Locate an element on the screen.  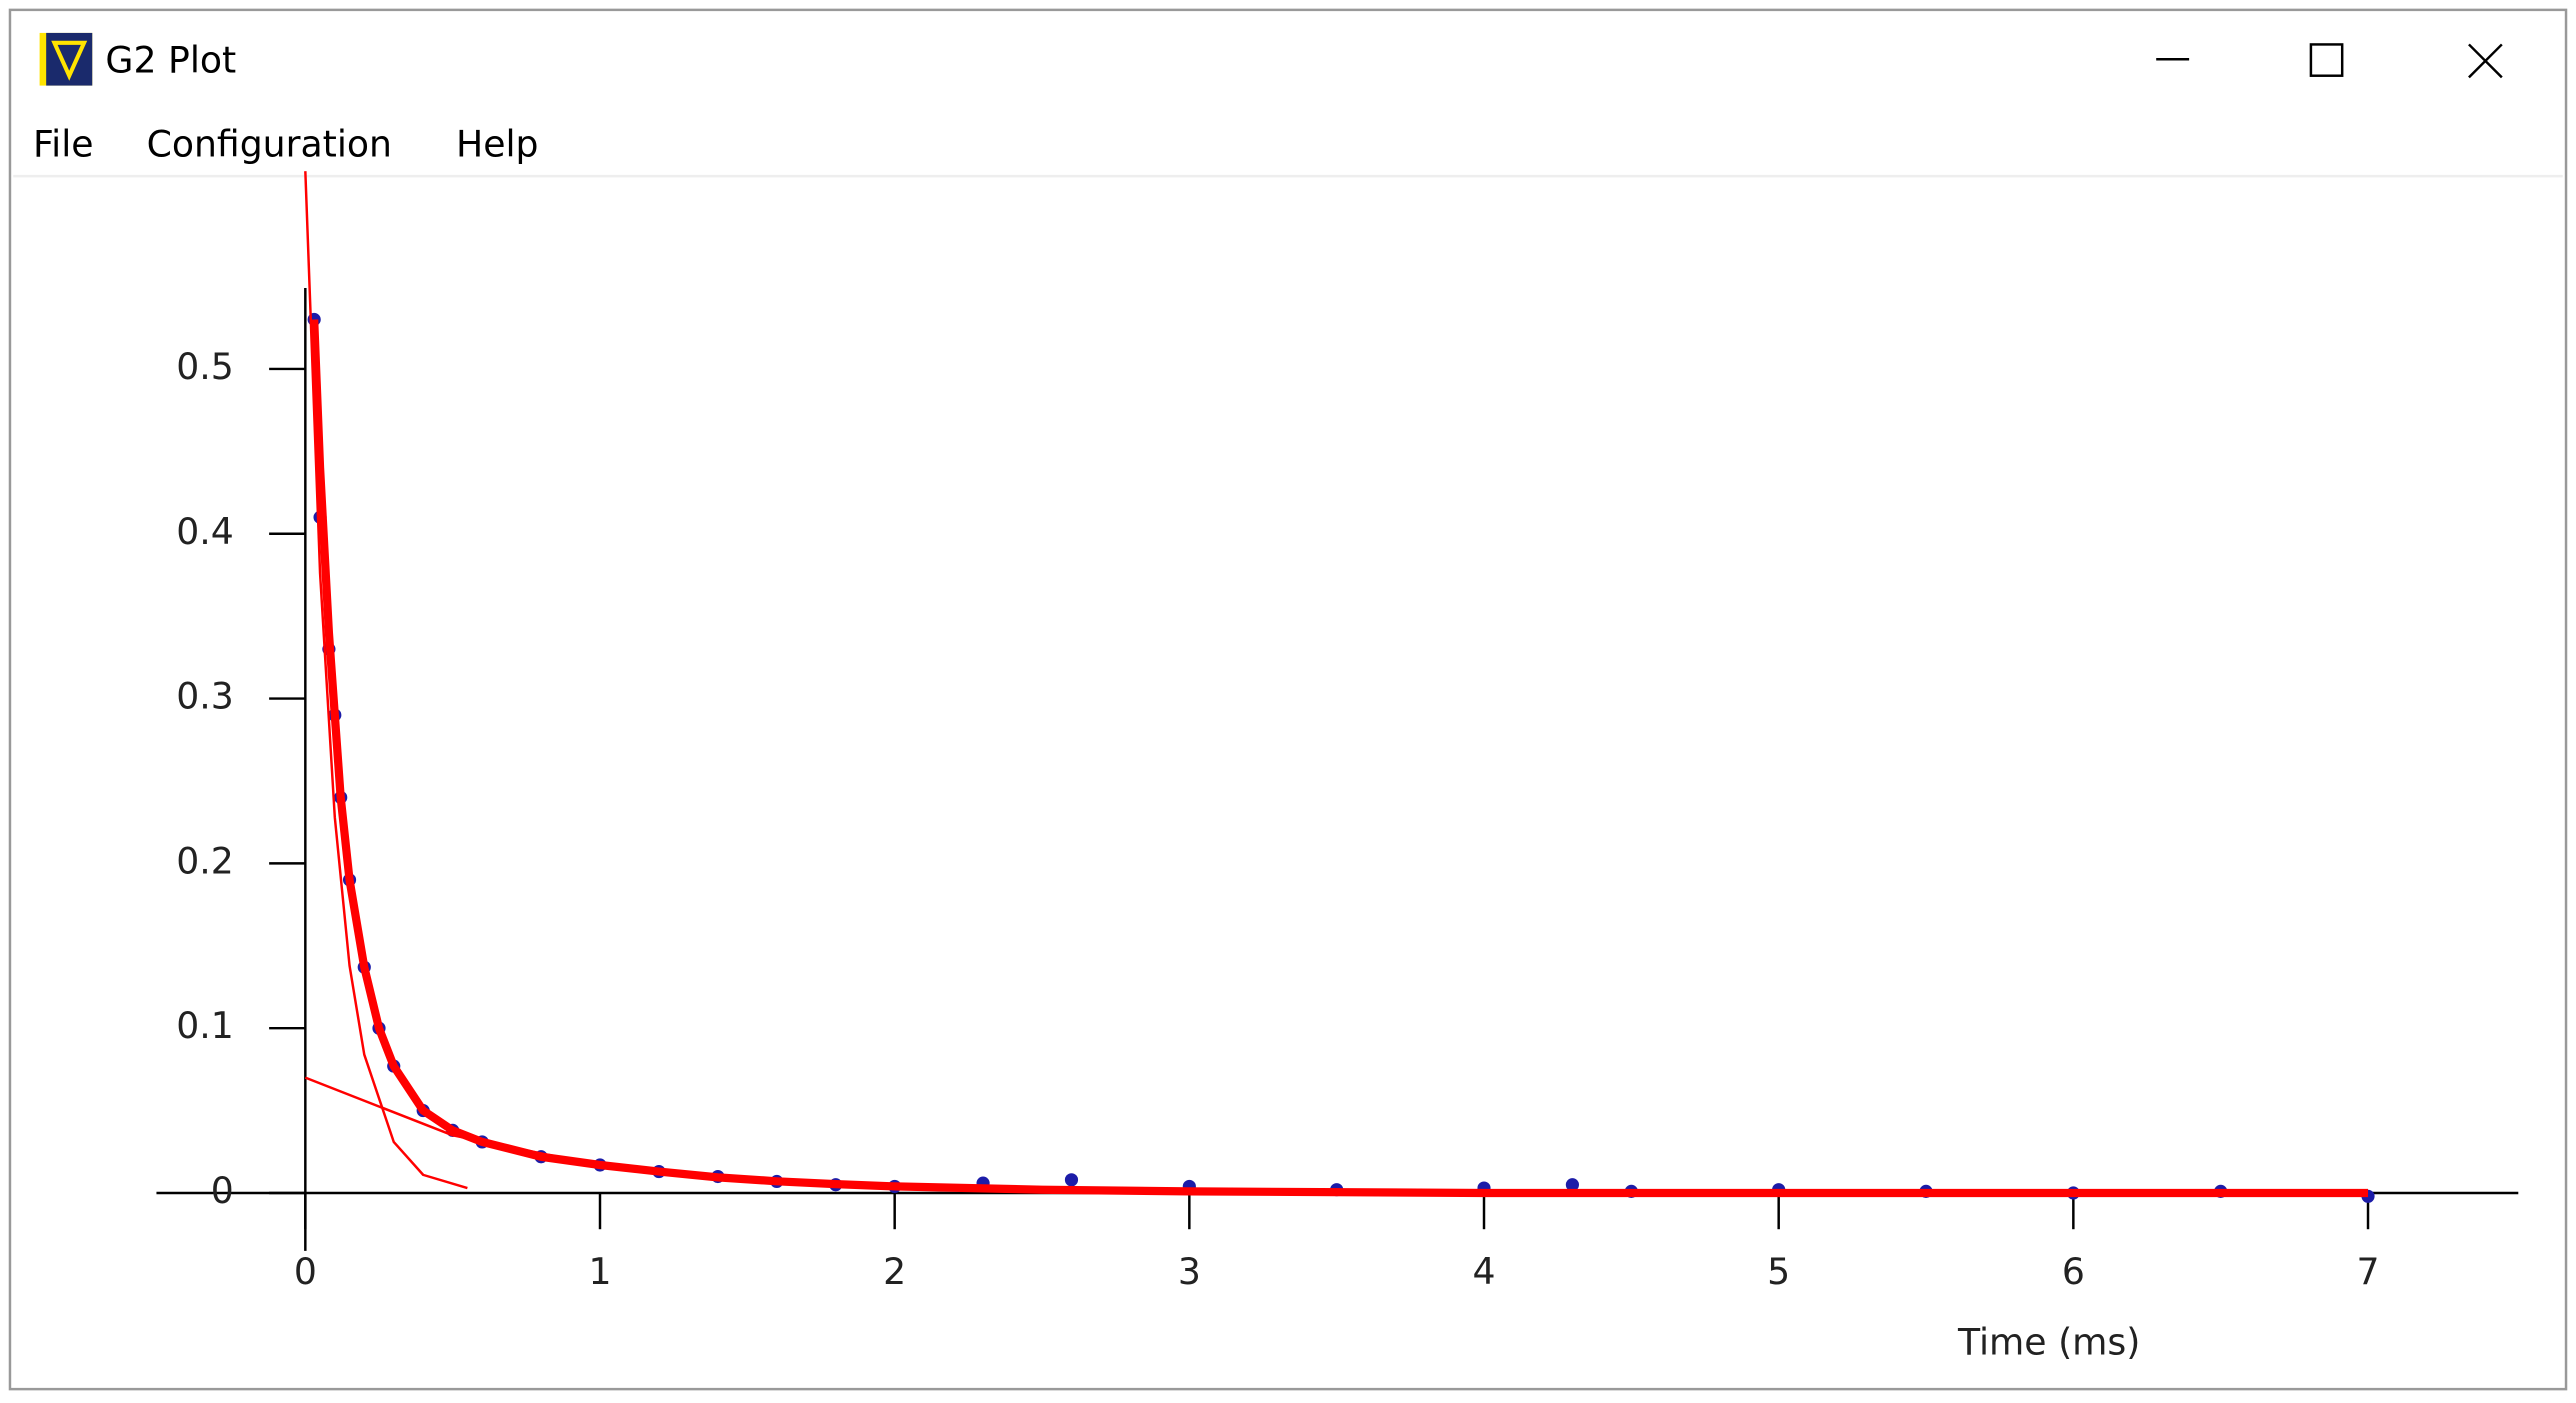
y-tick-label: 0.1 is located at coordinates (205, 1025).